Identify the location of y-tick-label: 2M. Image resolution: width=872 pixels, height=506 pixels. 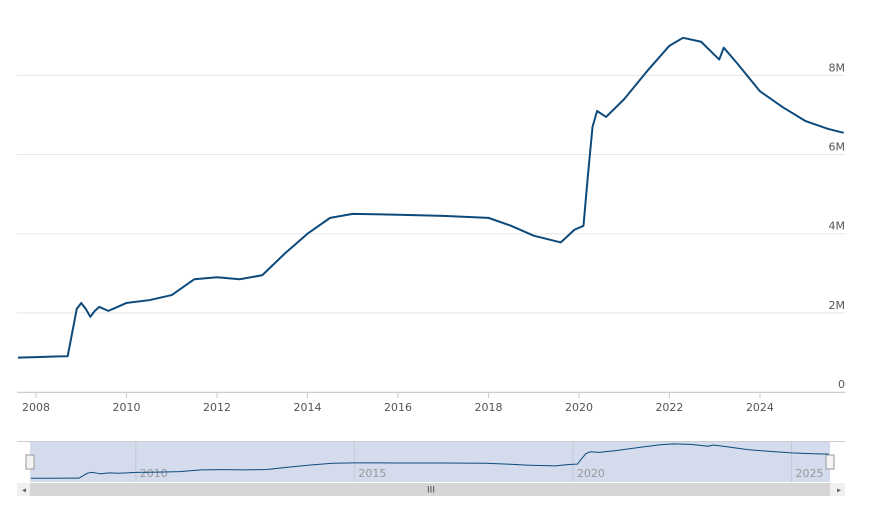
(837, 305).